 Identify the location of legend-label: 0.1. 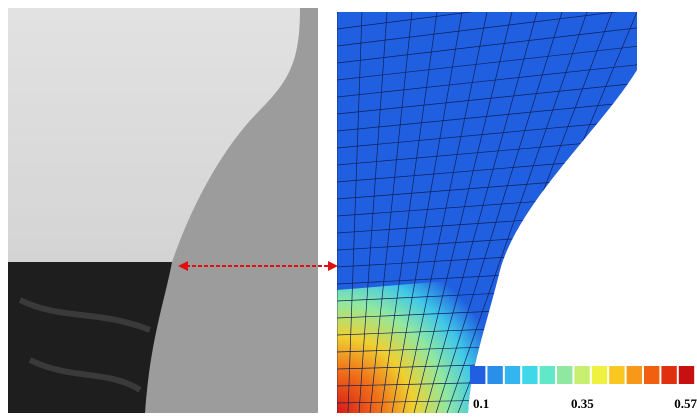
(481, 403).